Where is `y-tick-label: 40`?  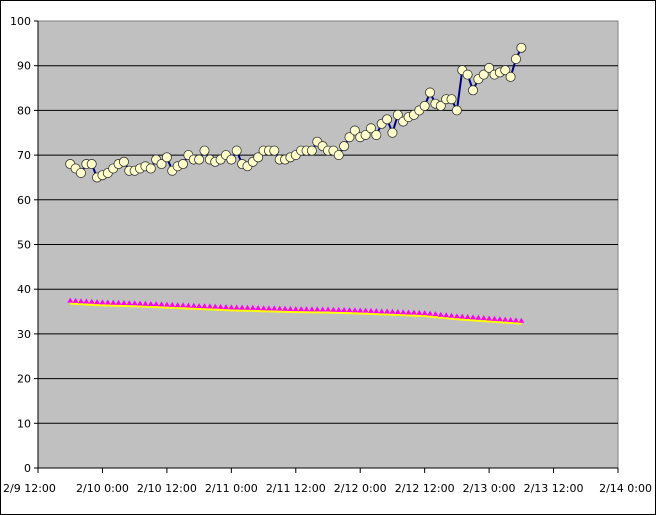 y-tick-label: 40 is located at coordinates (24, 289).